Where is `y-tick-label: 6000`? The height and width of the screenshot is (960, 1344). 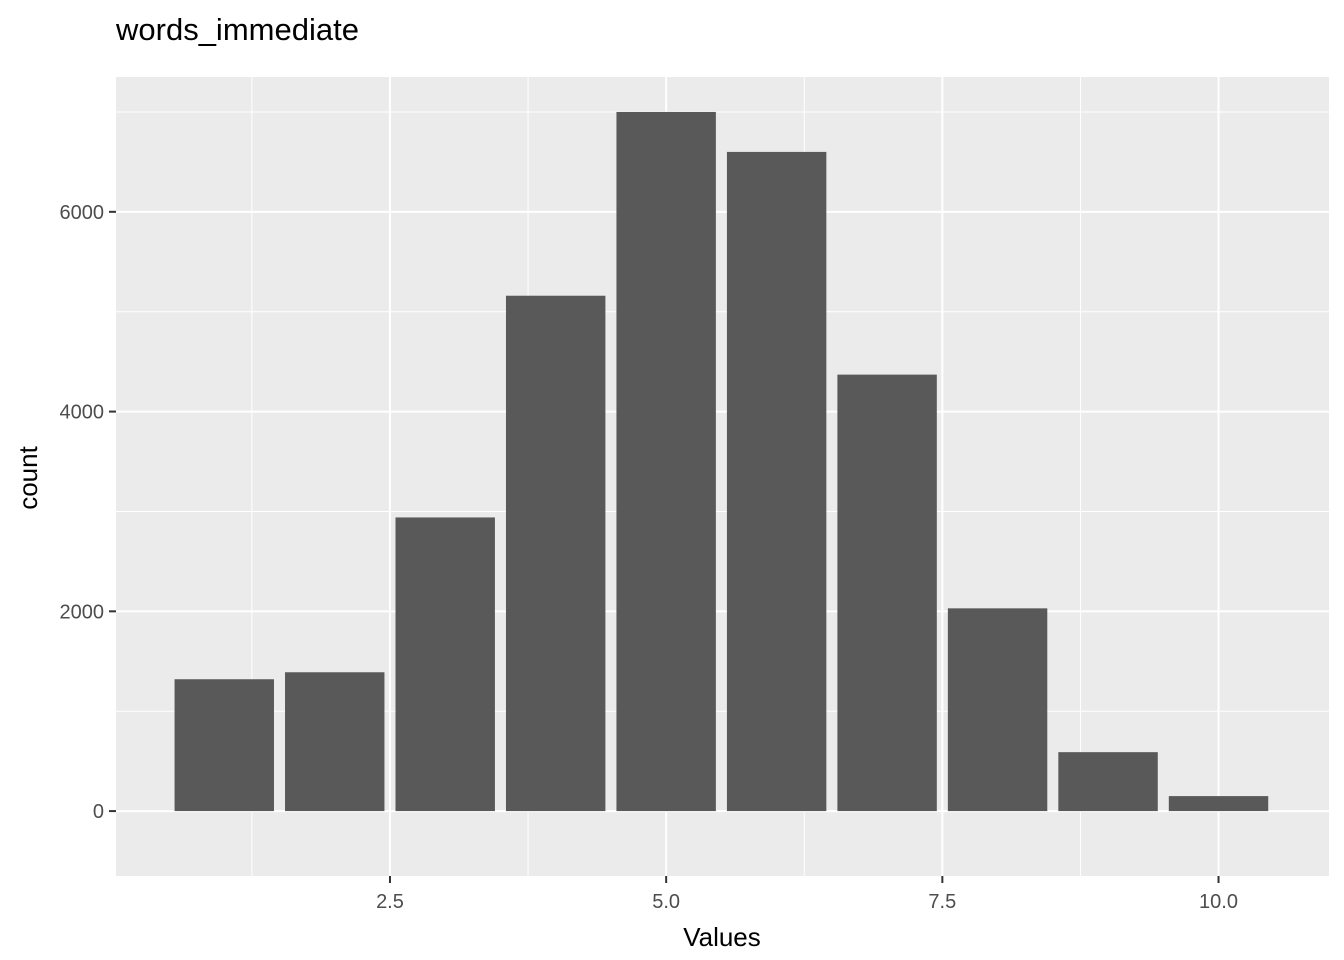 y-tick-label: 6000 is located at coordinates (82, 213).